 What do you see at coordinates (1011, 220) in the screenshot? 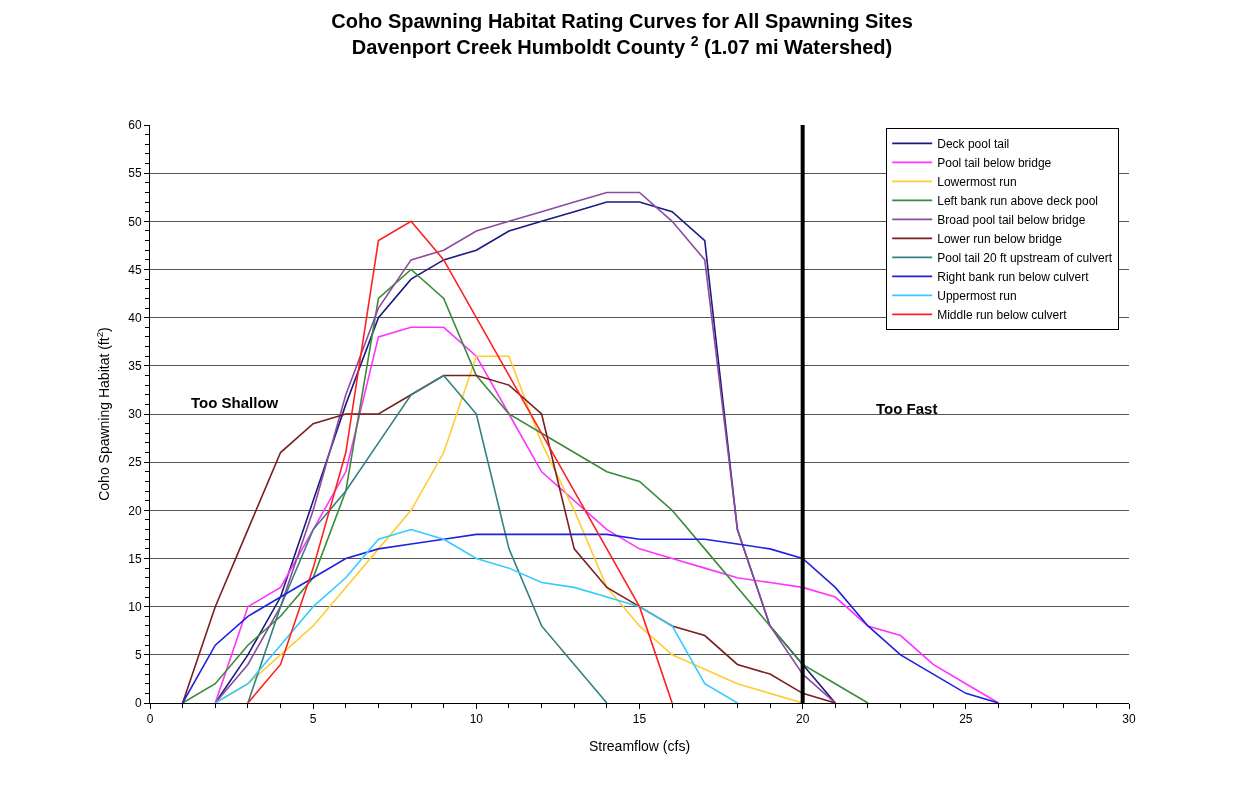
I see `legend-label: Broad pool tail below bridge` at bounding box center [1011, 220].